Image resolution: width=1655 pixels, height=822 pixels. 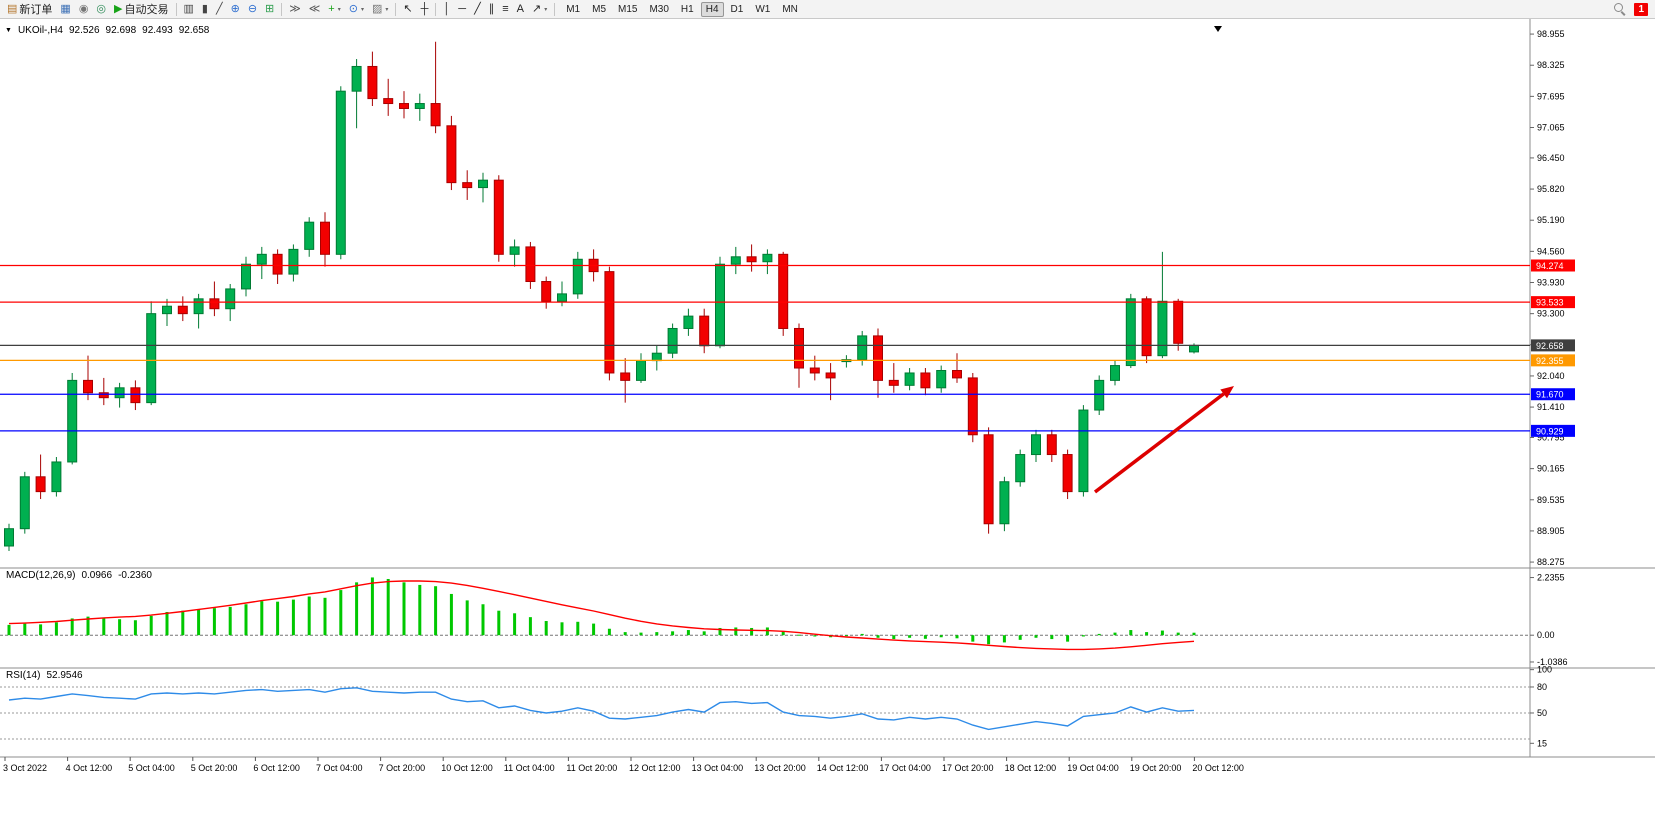 I want to click on candlestick-chart-button: ▮, so click(x=205, y=9).